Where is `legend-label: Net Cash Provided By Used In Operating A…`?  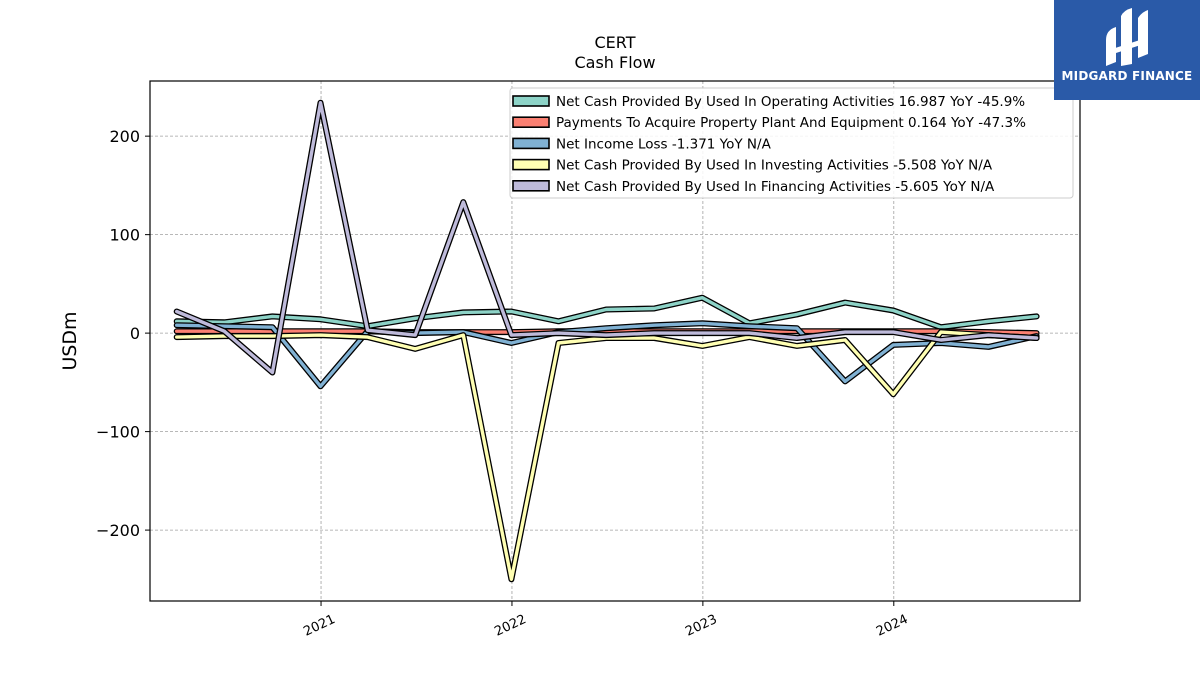 legend-label: Net Cash Provided By Used In Operating A… is located at coordinates (790, 102).